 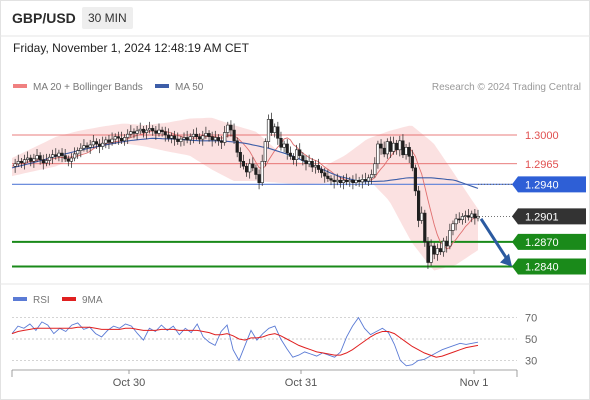 What do you see at coordinates (506, 87) in the screenshot?
I see `copyright-text: Research © 2024 Trading Central` at bounding box center [506, 87].